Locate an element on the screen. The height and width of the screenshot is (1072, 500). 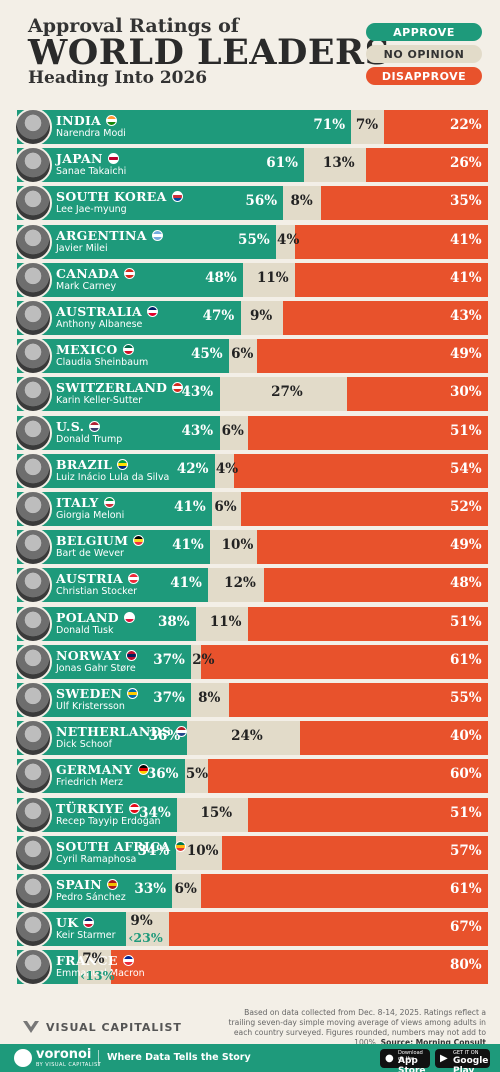
leader-name-turkiye: Recep Tayyip Erdoğan is located at coordinates (108, 821).